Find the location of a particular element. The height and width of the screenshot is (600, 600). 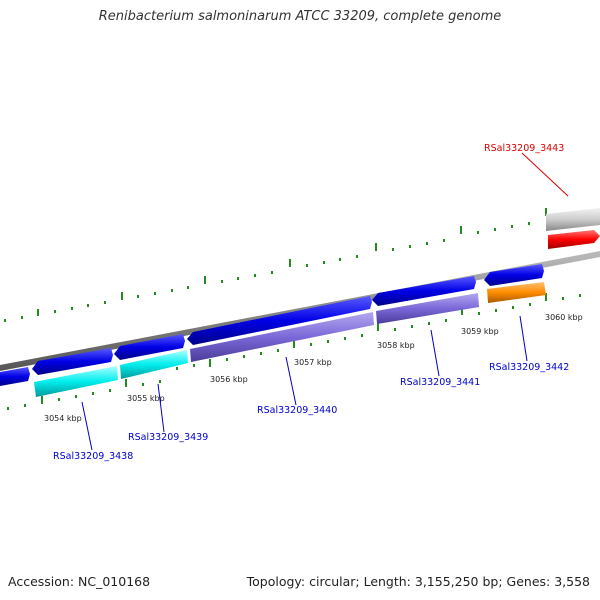

accession-text: Accession: NC_010168 is located at coordinates (79, 581).